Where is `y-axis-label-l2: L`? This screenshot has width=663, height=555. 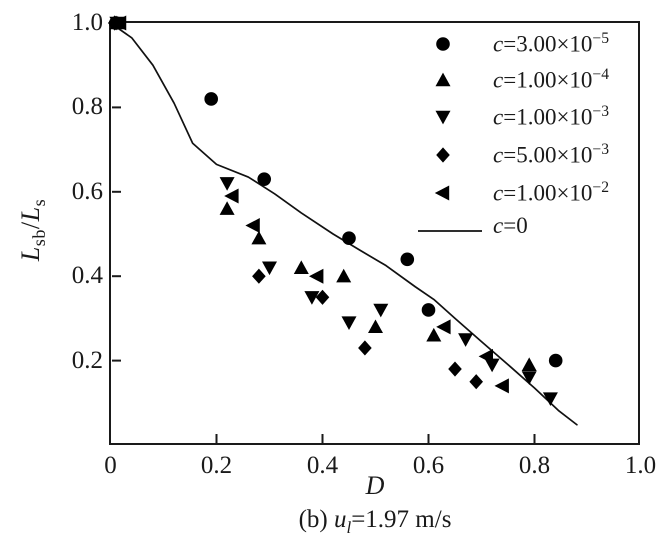
y-axis-label-l2: L is located at coordinates (30, 214).